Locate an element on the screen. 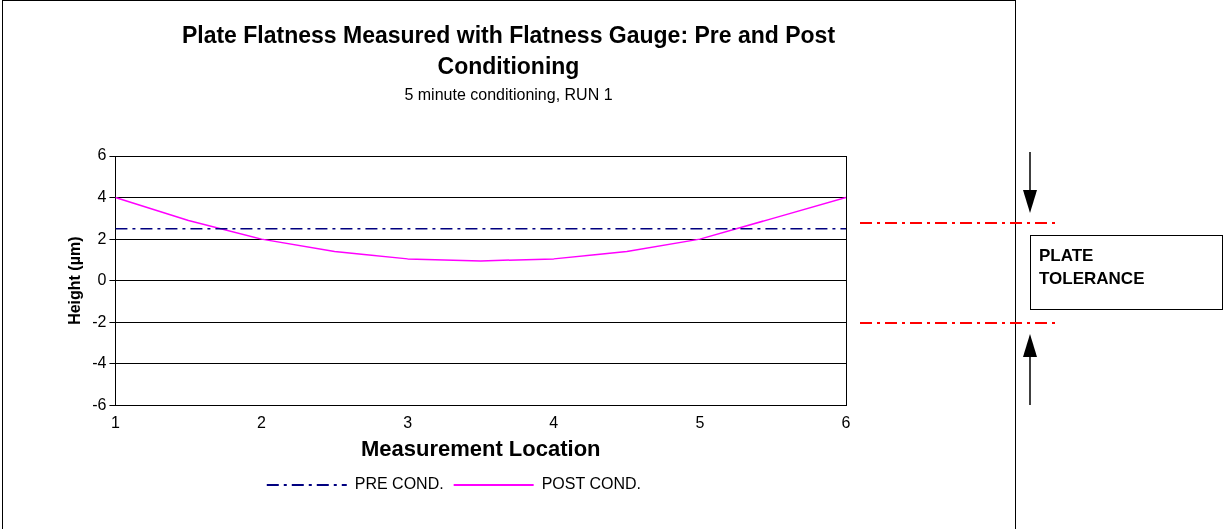 This screenshot has width=1225, height=529. x-tick-label: 2 is located at coordinates (262, 423).